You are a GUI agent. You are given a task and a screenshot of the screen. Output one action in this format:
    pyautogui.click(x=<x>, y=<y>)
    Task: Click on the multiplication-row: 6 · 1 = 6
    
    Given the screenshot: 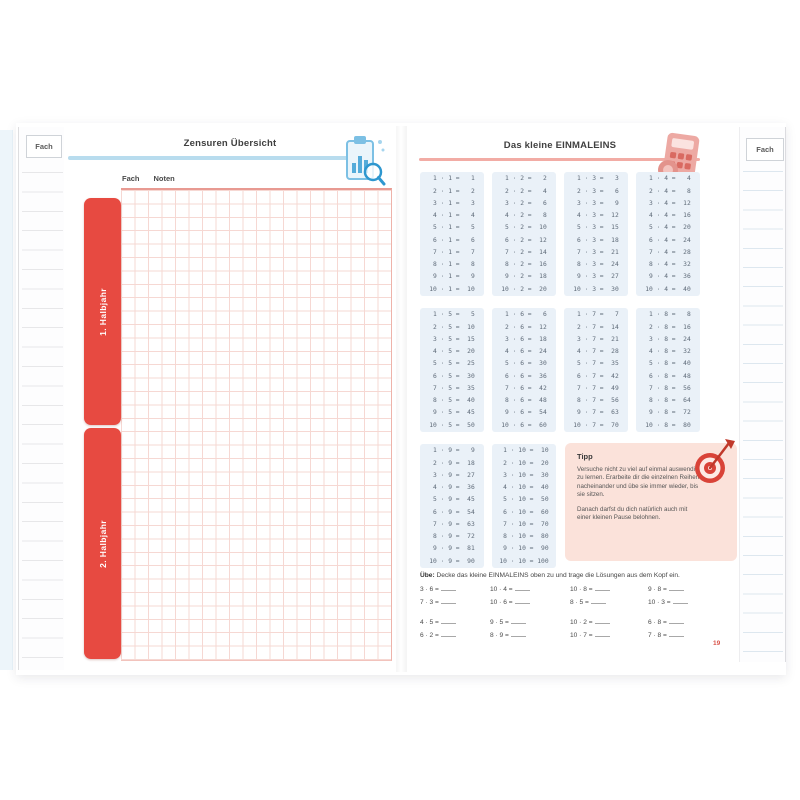 What is the action you would take?
    pyautogui.click(x=452, y=240)
    